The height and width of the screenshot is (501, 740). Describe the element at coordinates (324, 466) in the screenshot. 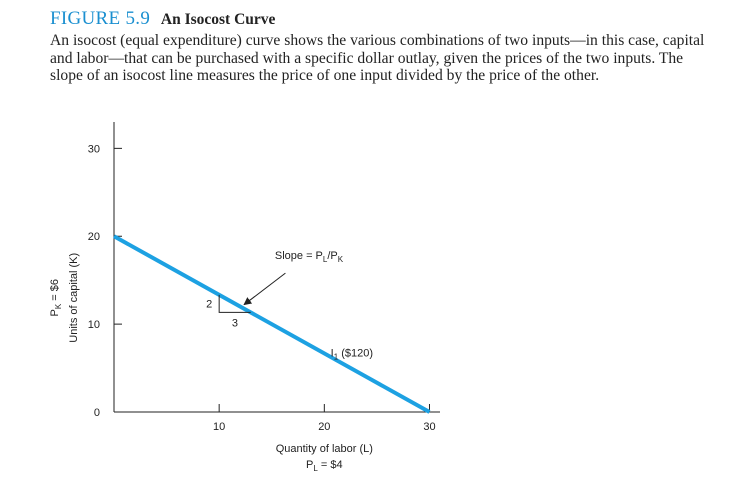

I see `x-axis-price-note: PL = $4` at that location.